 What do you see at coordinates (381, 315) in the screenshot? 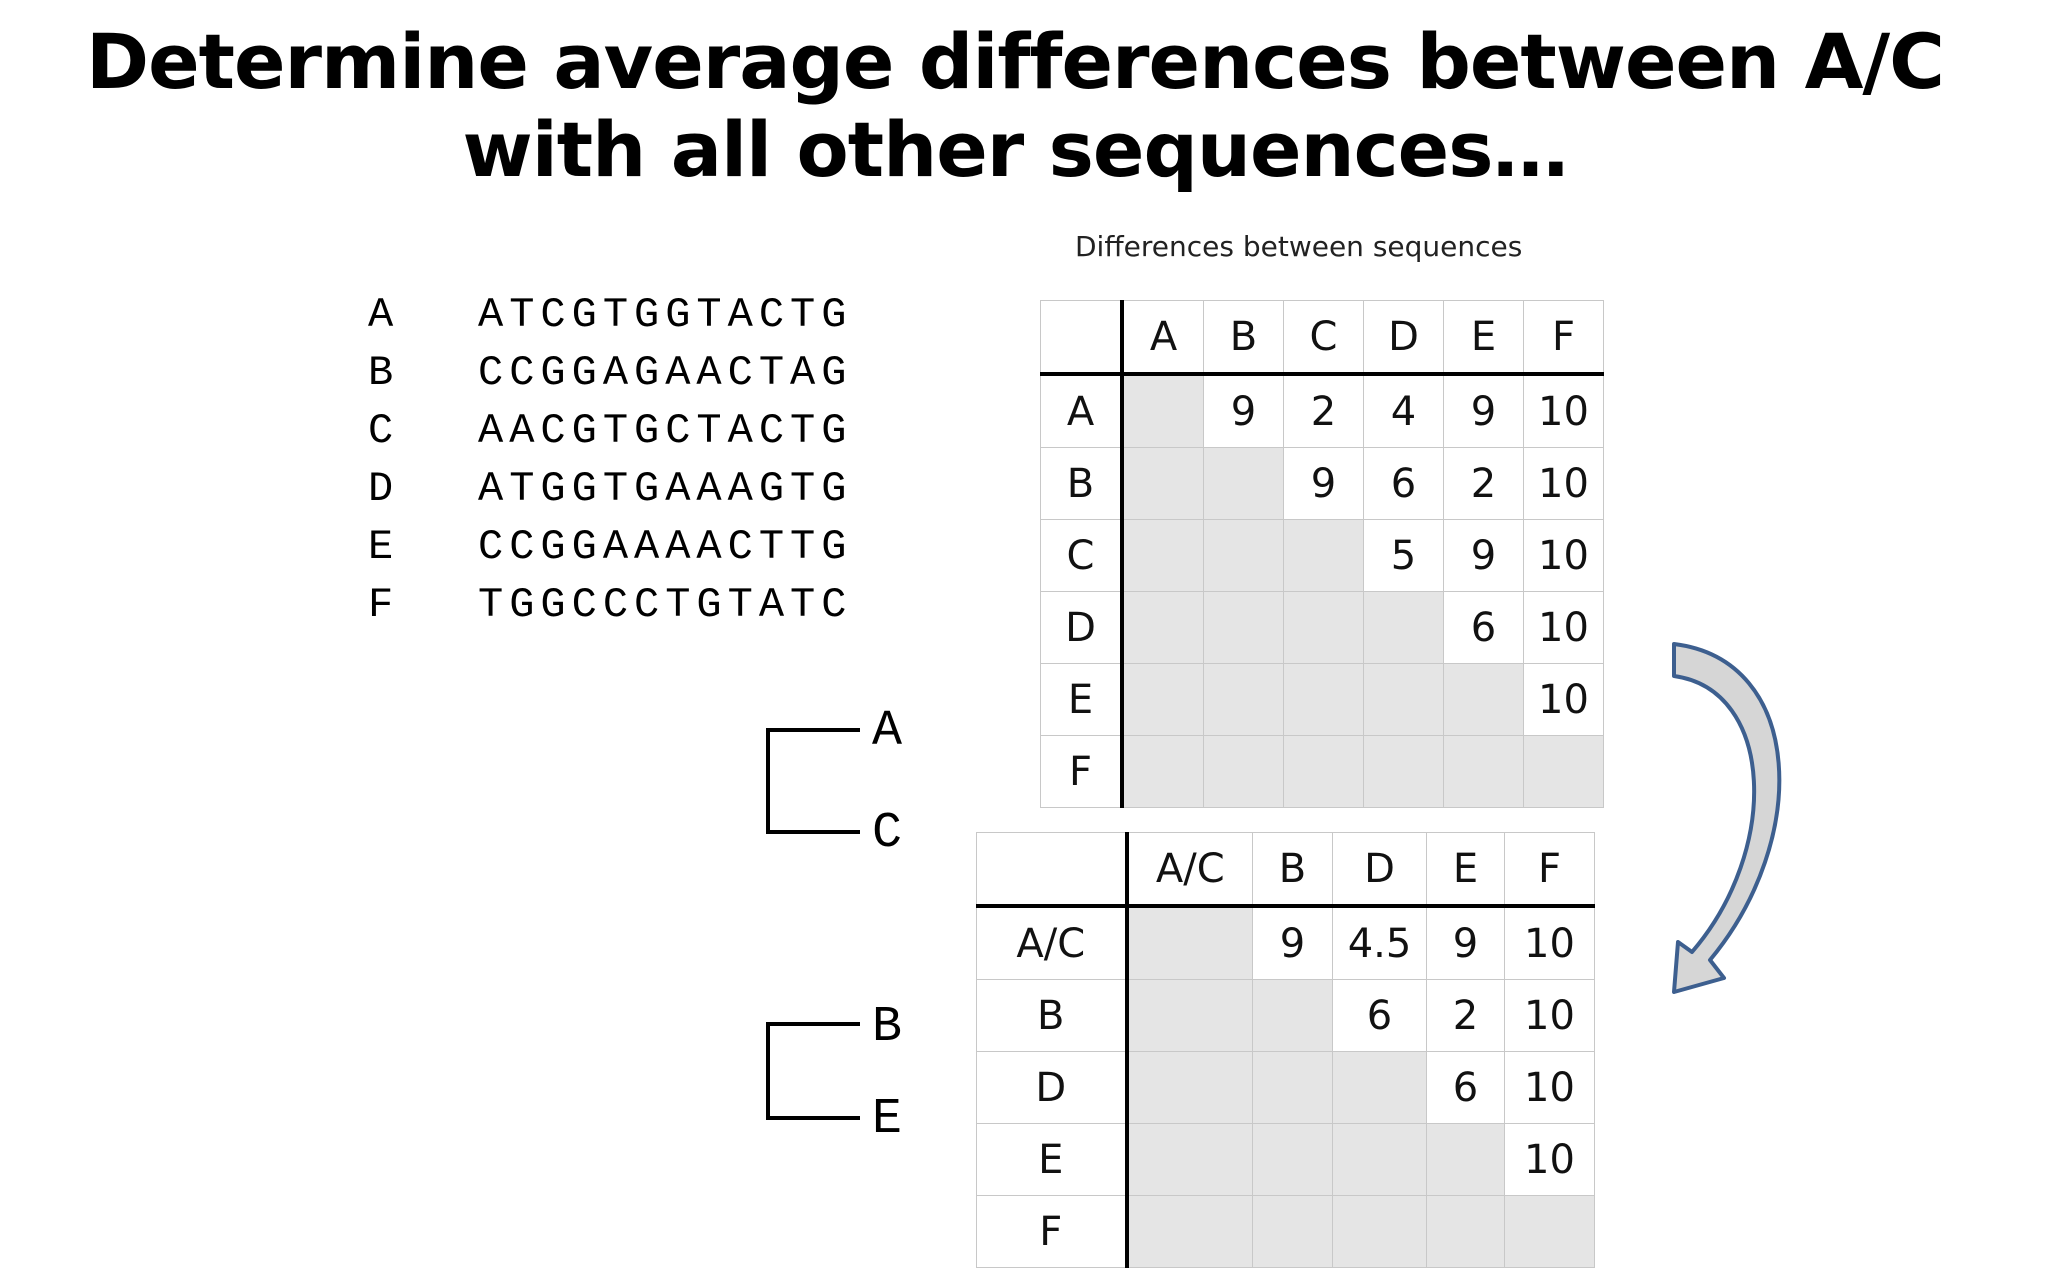
I see `sequence-name: A` at bounding box center [381, 315].